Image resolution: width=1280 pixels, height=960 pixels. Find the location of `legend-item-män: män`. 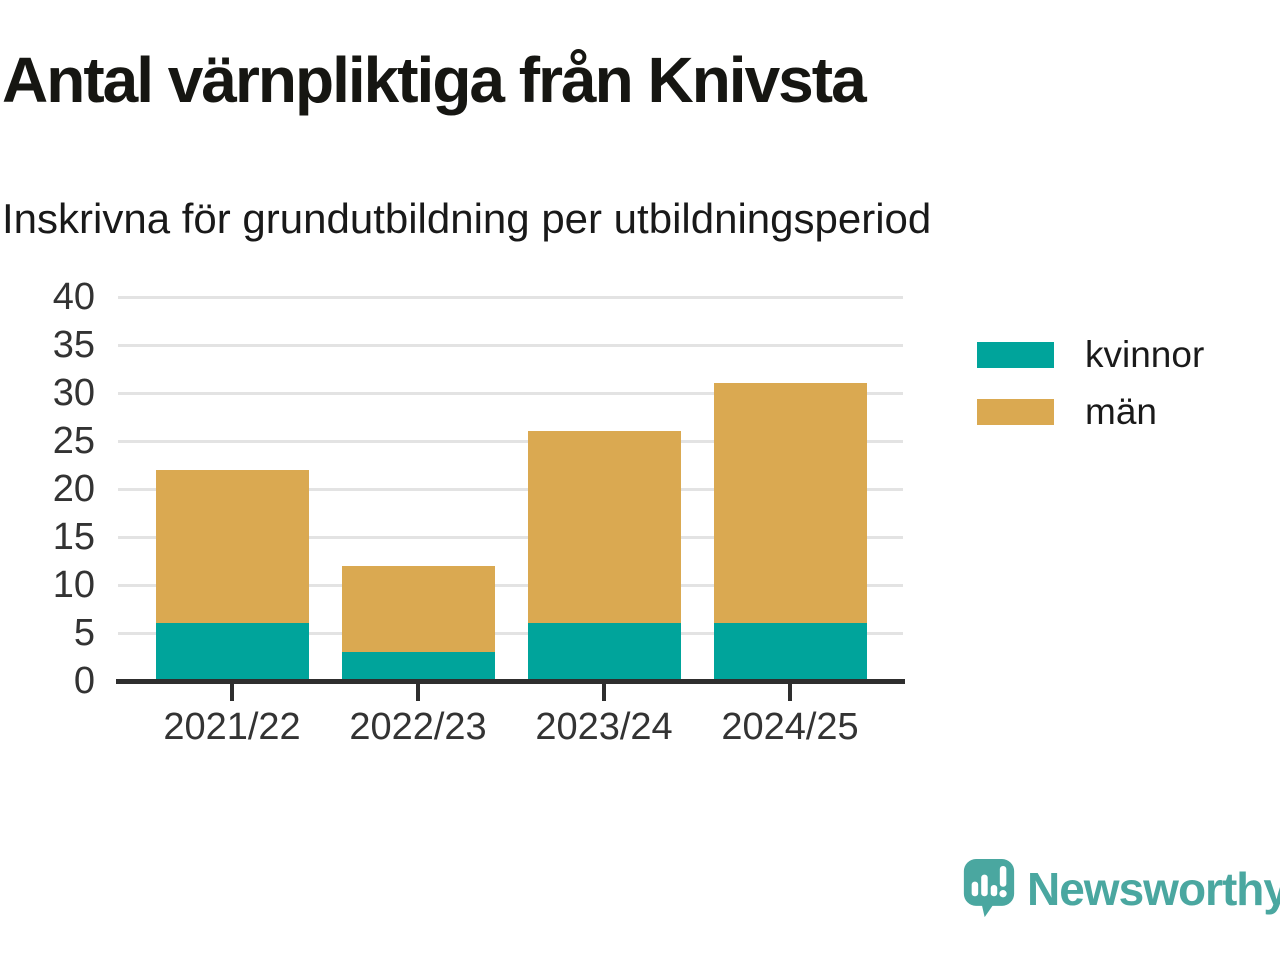

legend-item-män: män is located at coordinates (1090, 411).